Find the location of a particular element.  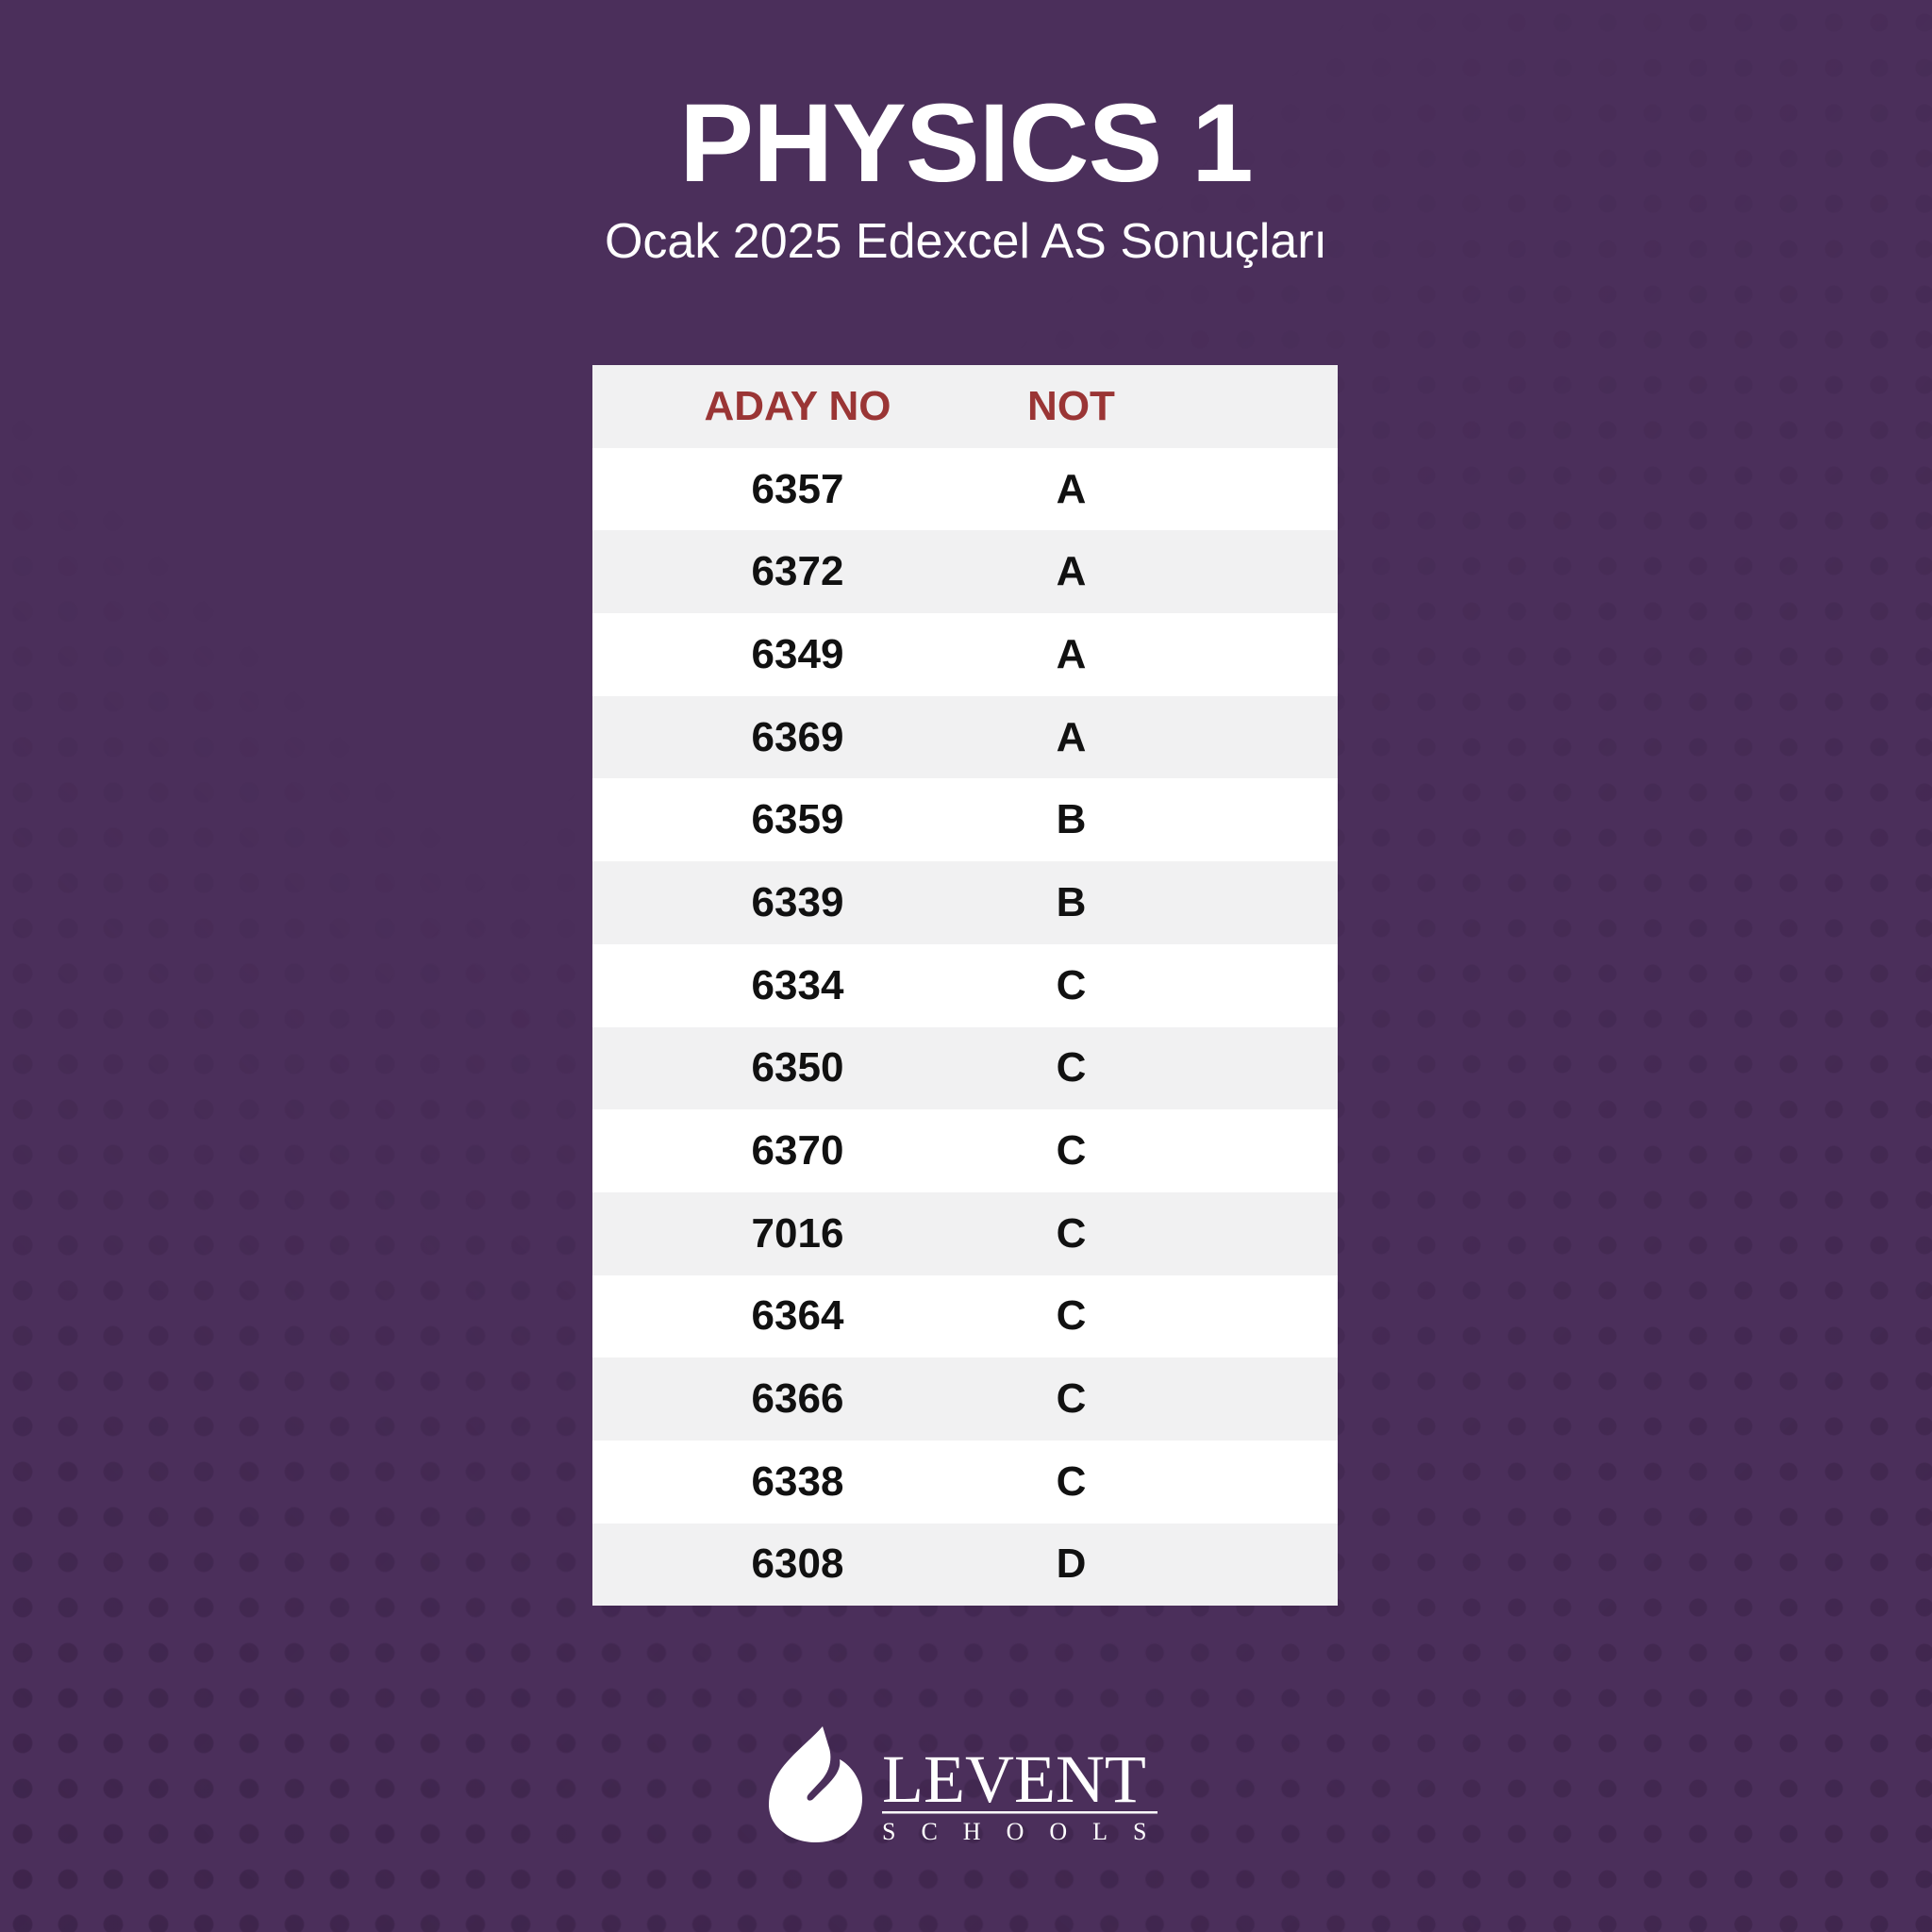

table-row: 6357 A is located at coordinates (965, 489).